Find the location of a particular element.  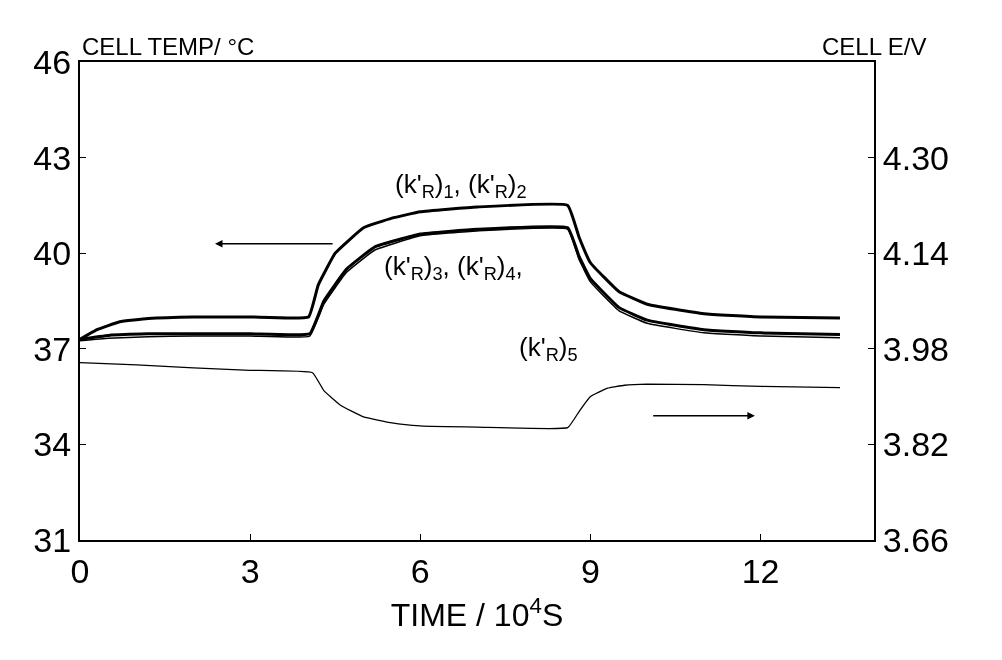

y-tick-label: 43 is located at coordinates (52, 157).